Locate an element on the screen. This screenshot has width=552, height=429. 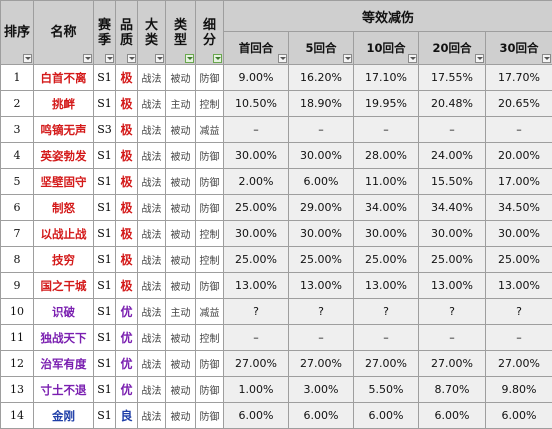
reduction-value-cell: 9.00% is located at coordinates (256, 78).